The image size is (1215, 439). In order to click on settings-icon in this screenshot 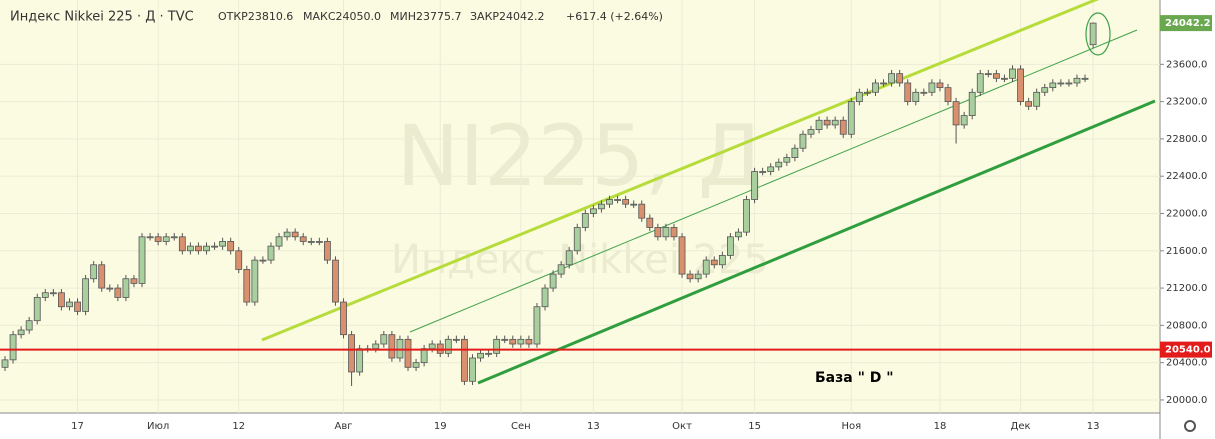, I will do `click(1190, 426)`.